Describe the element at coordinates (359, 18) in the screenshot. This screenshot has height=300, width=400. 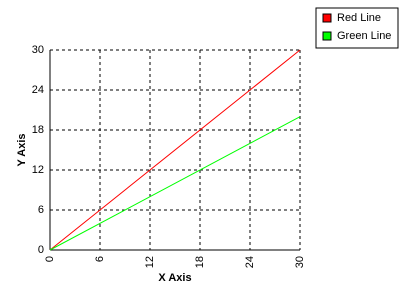
I see `legend-label: Red Line` at that location.